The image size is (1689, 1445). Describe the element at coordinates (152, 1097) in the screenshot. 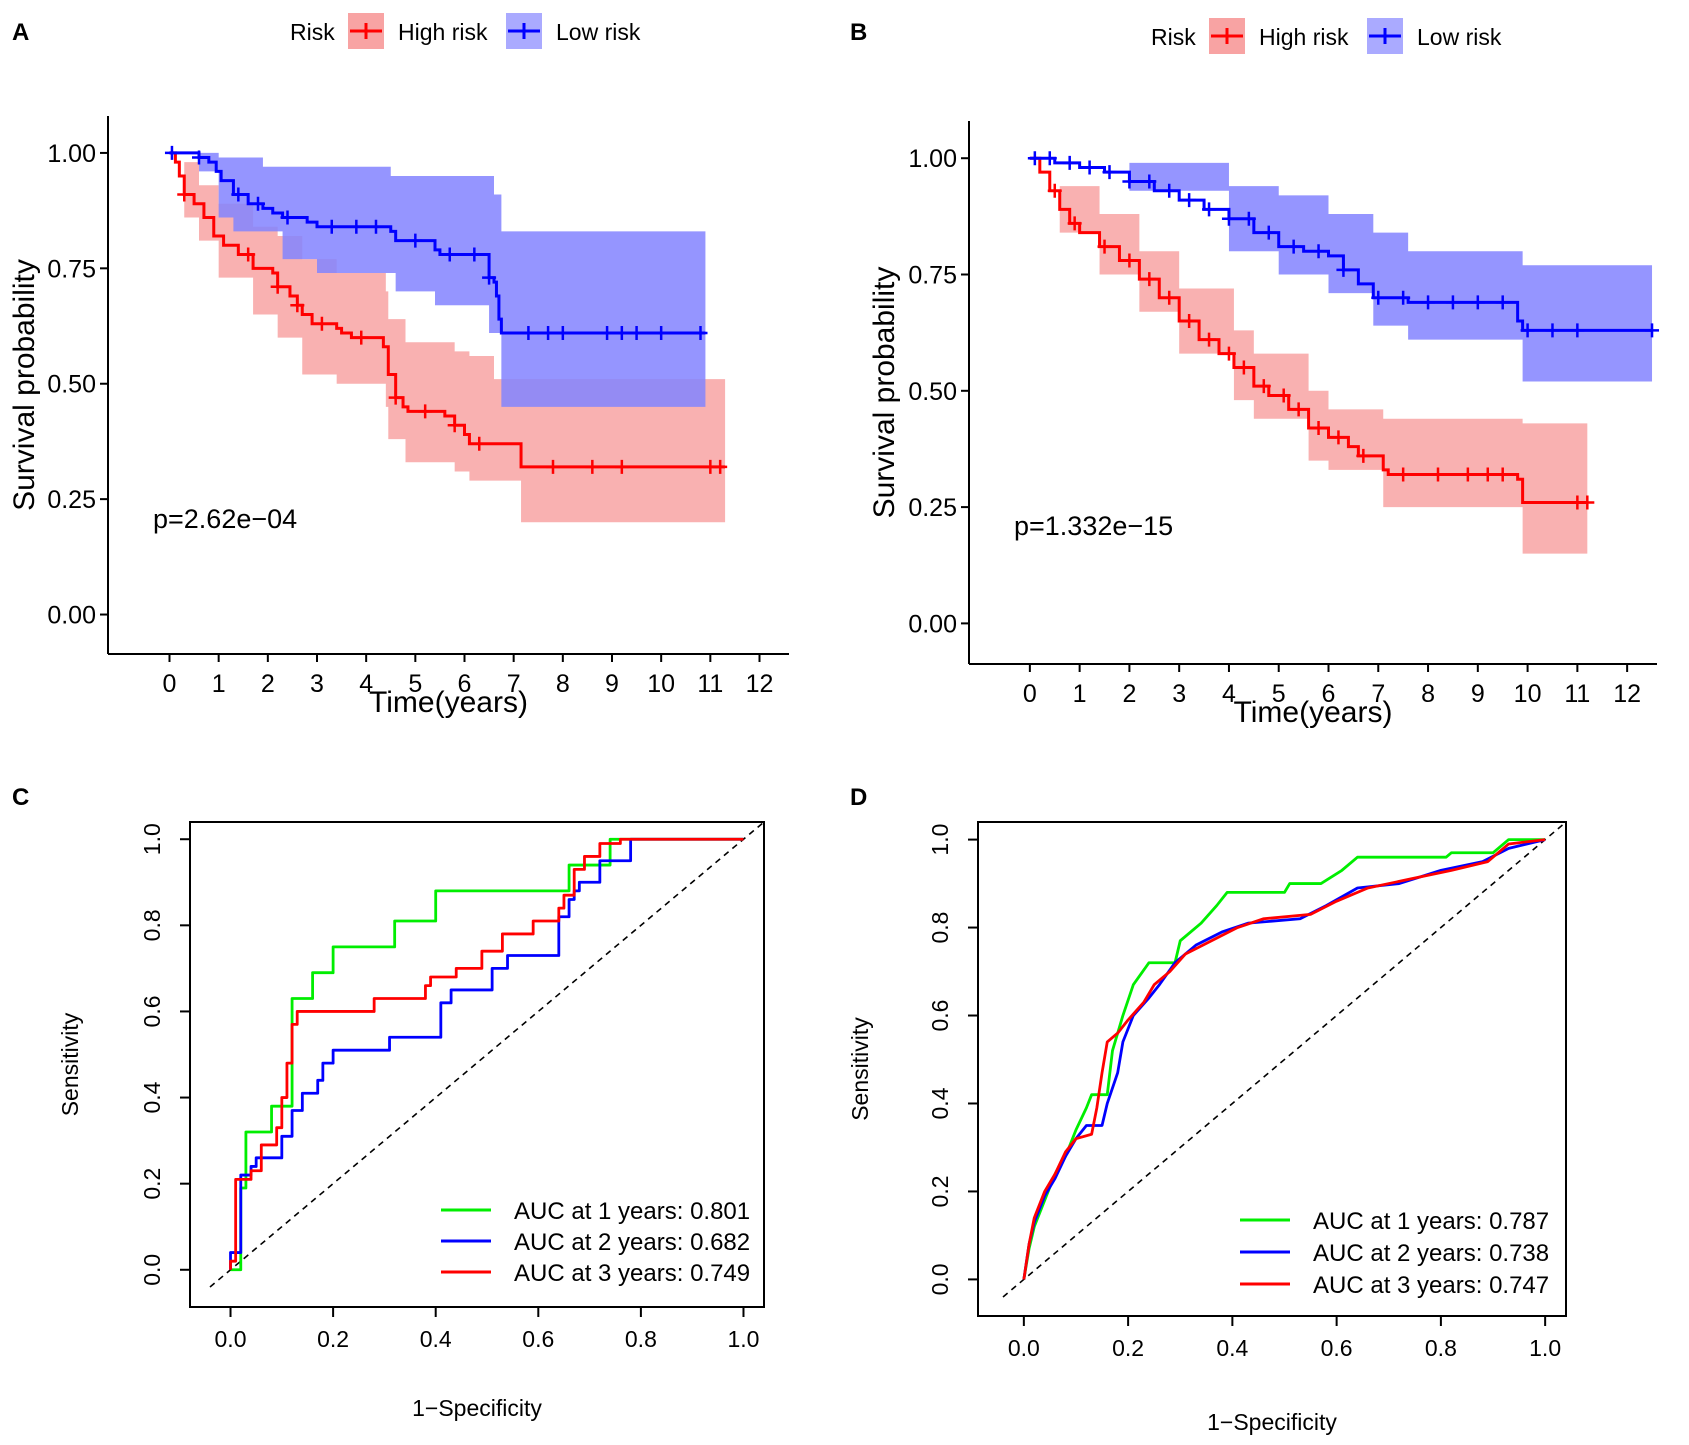

I see `y-tick-label: 0.4` at that location.